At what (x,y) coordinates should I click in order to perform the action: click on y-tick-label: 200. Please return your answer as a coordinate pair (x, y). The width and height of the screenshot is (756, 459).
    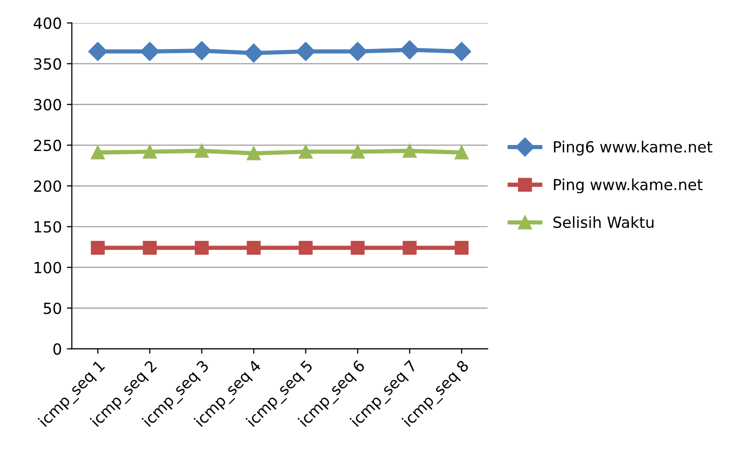
    Looking at the image, I should click on (48, 186).